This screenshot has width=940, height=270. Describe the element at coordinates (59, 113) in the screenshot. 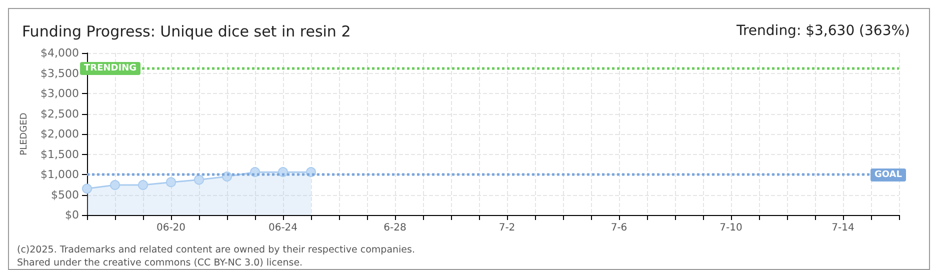

I see `y-tick-label: $2,500` at that location.